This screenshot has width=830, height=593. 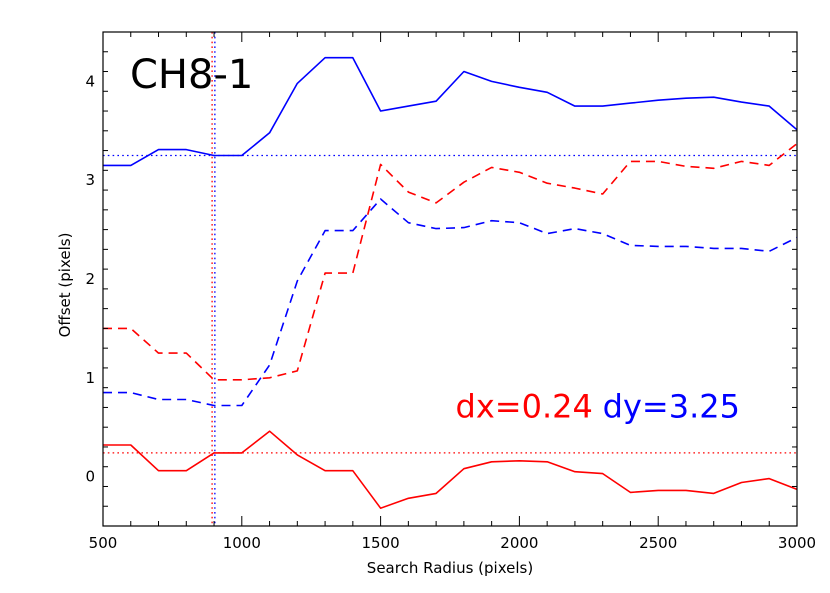 What do you see at coordinates (242, 543) in the screenshot?
I see `x-tick-label: 1000` at bounding box center [242, 543].